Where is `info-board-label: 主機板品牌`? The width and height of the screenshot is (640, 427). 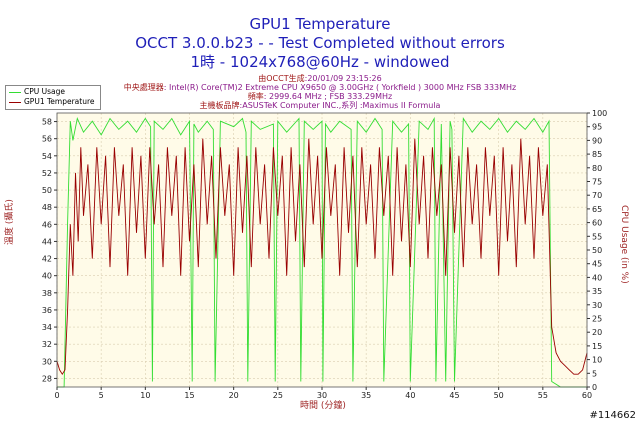 info-board-label: 主機板品牌 is located at coordinates (219, 105).